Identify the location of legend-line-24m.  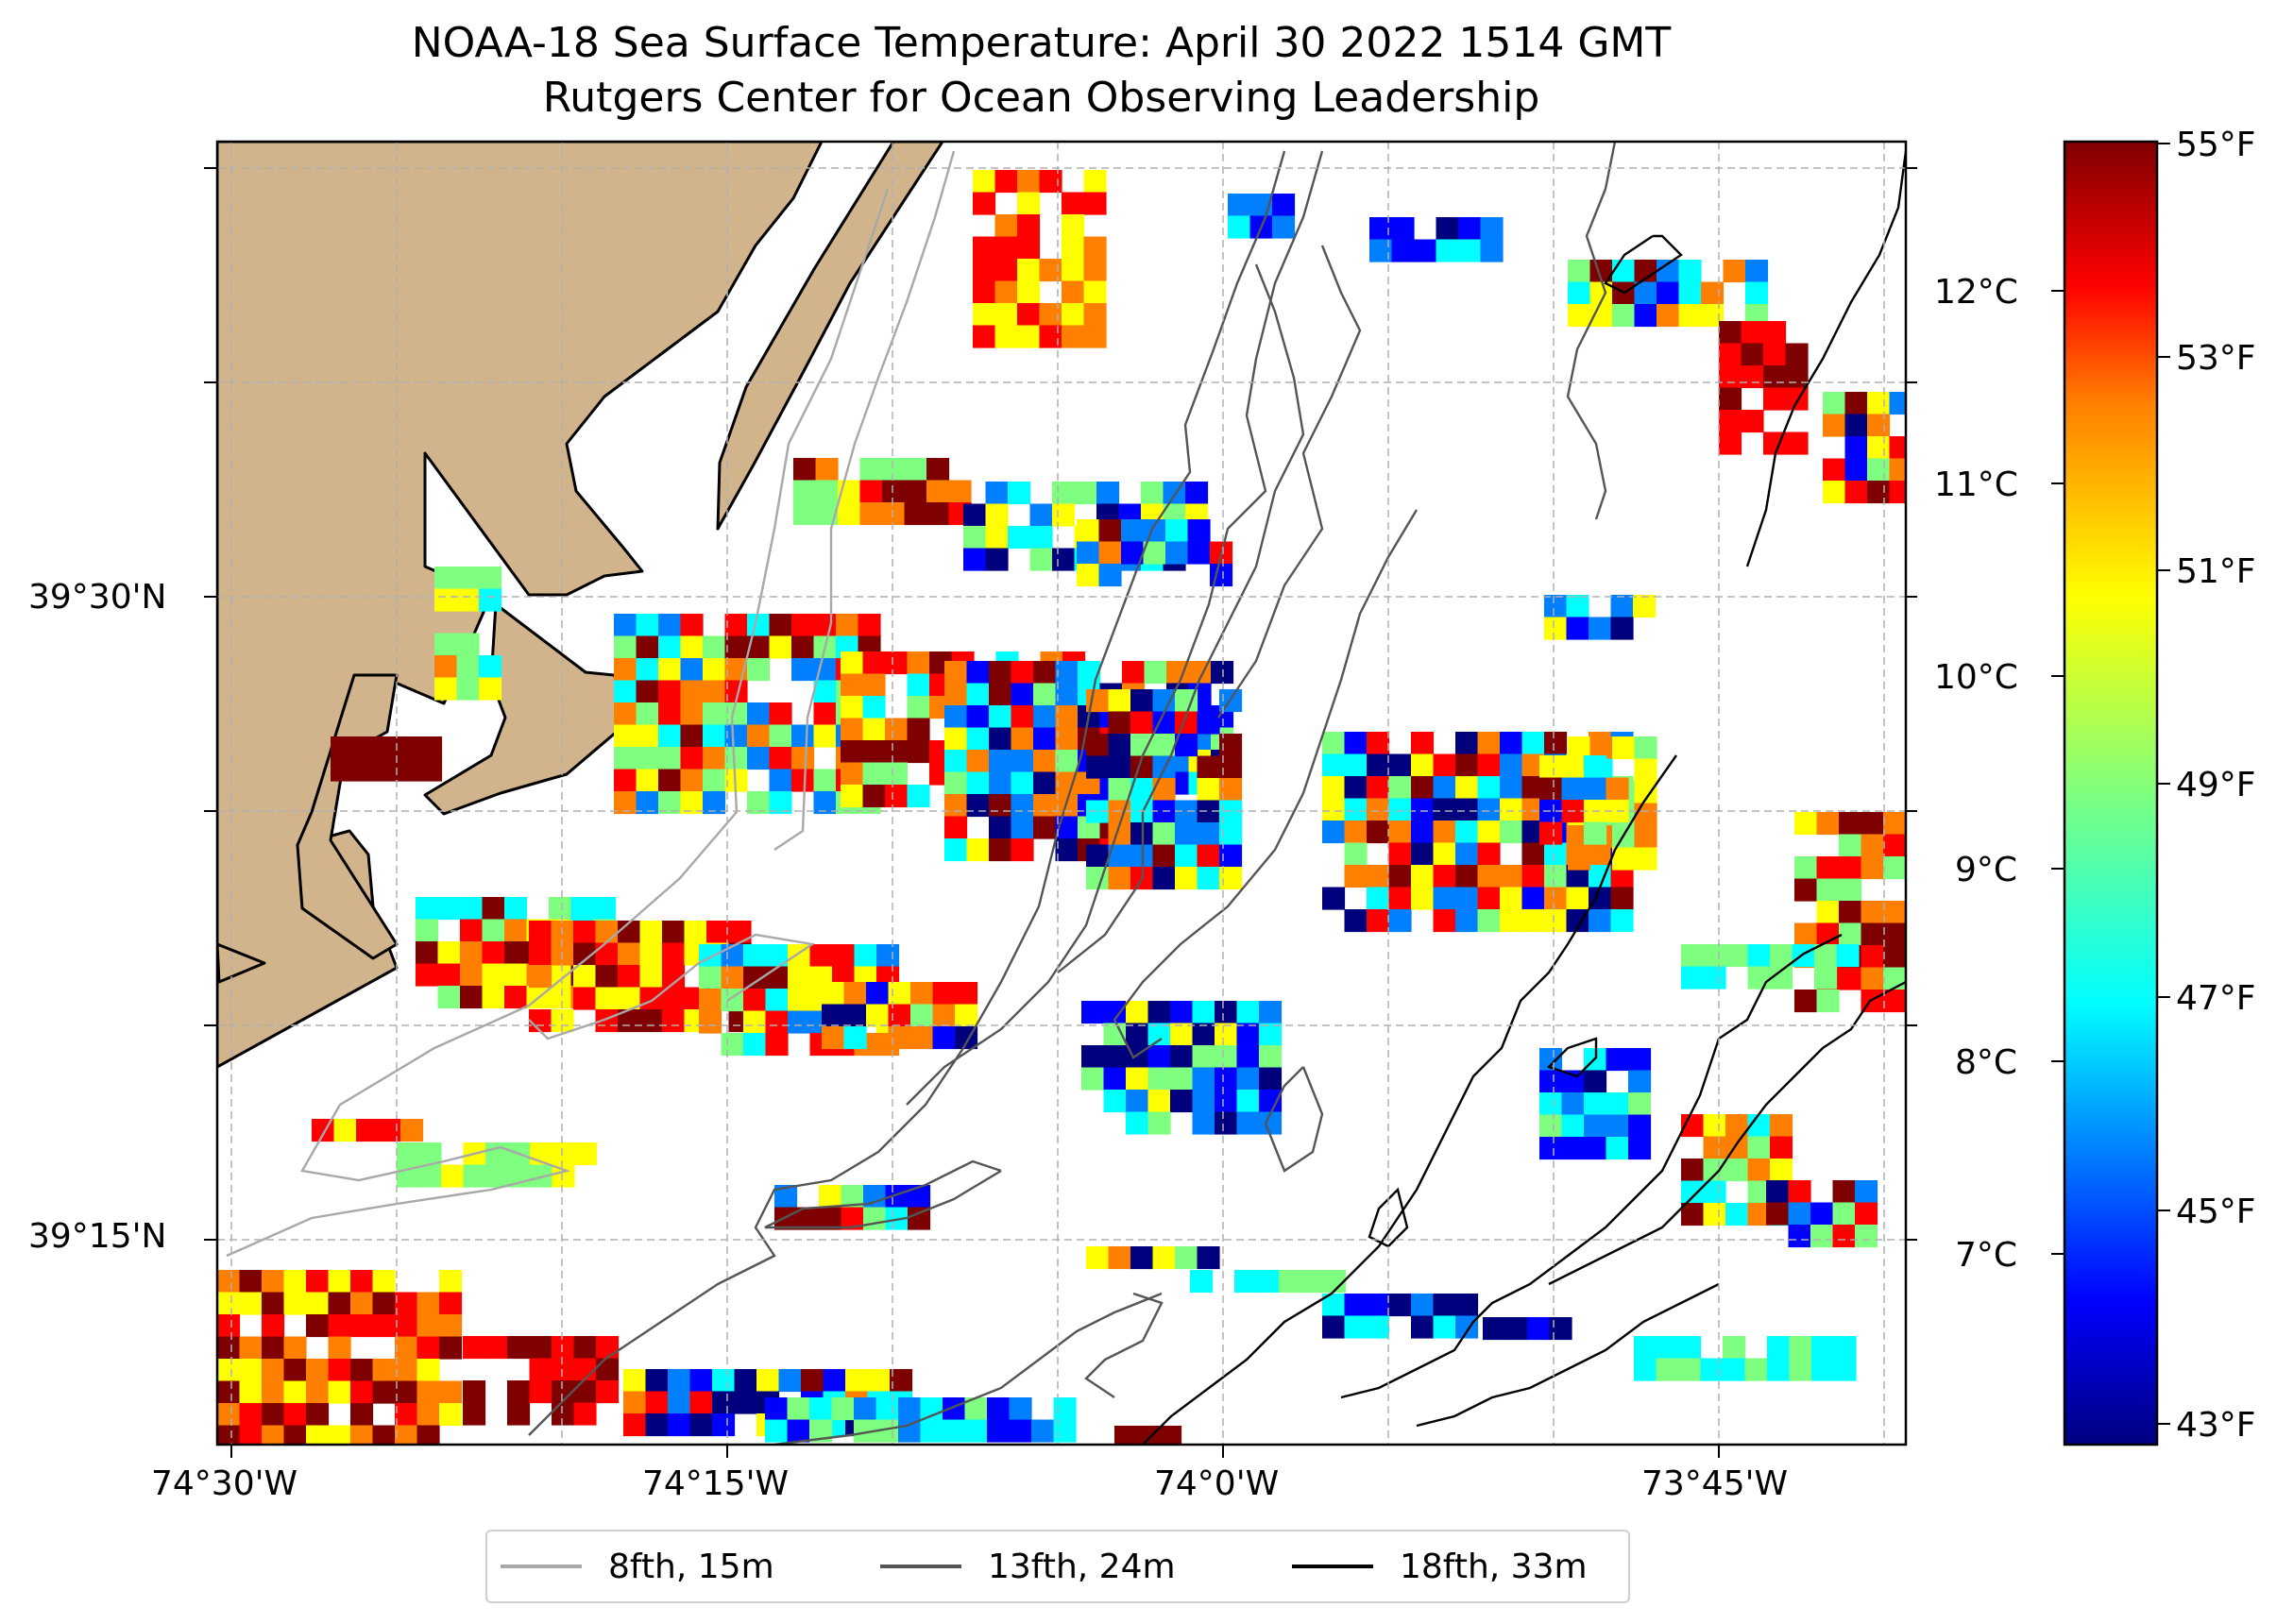
(920, 1566).